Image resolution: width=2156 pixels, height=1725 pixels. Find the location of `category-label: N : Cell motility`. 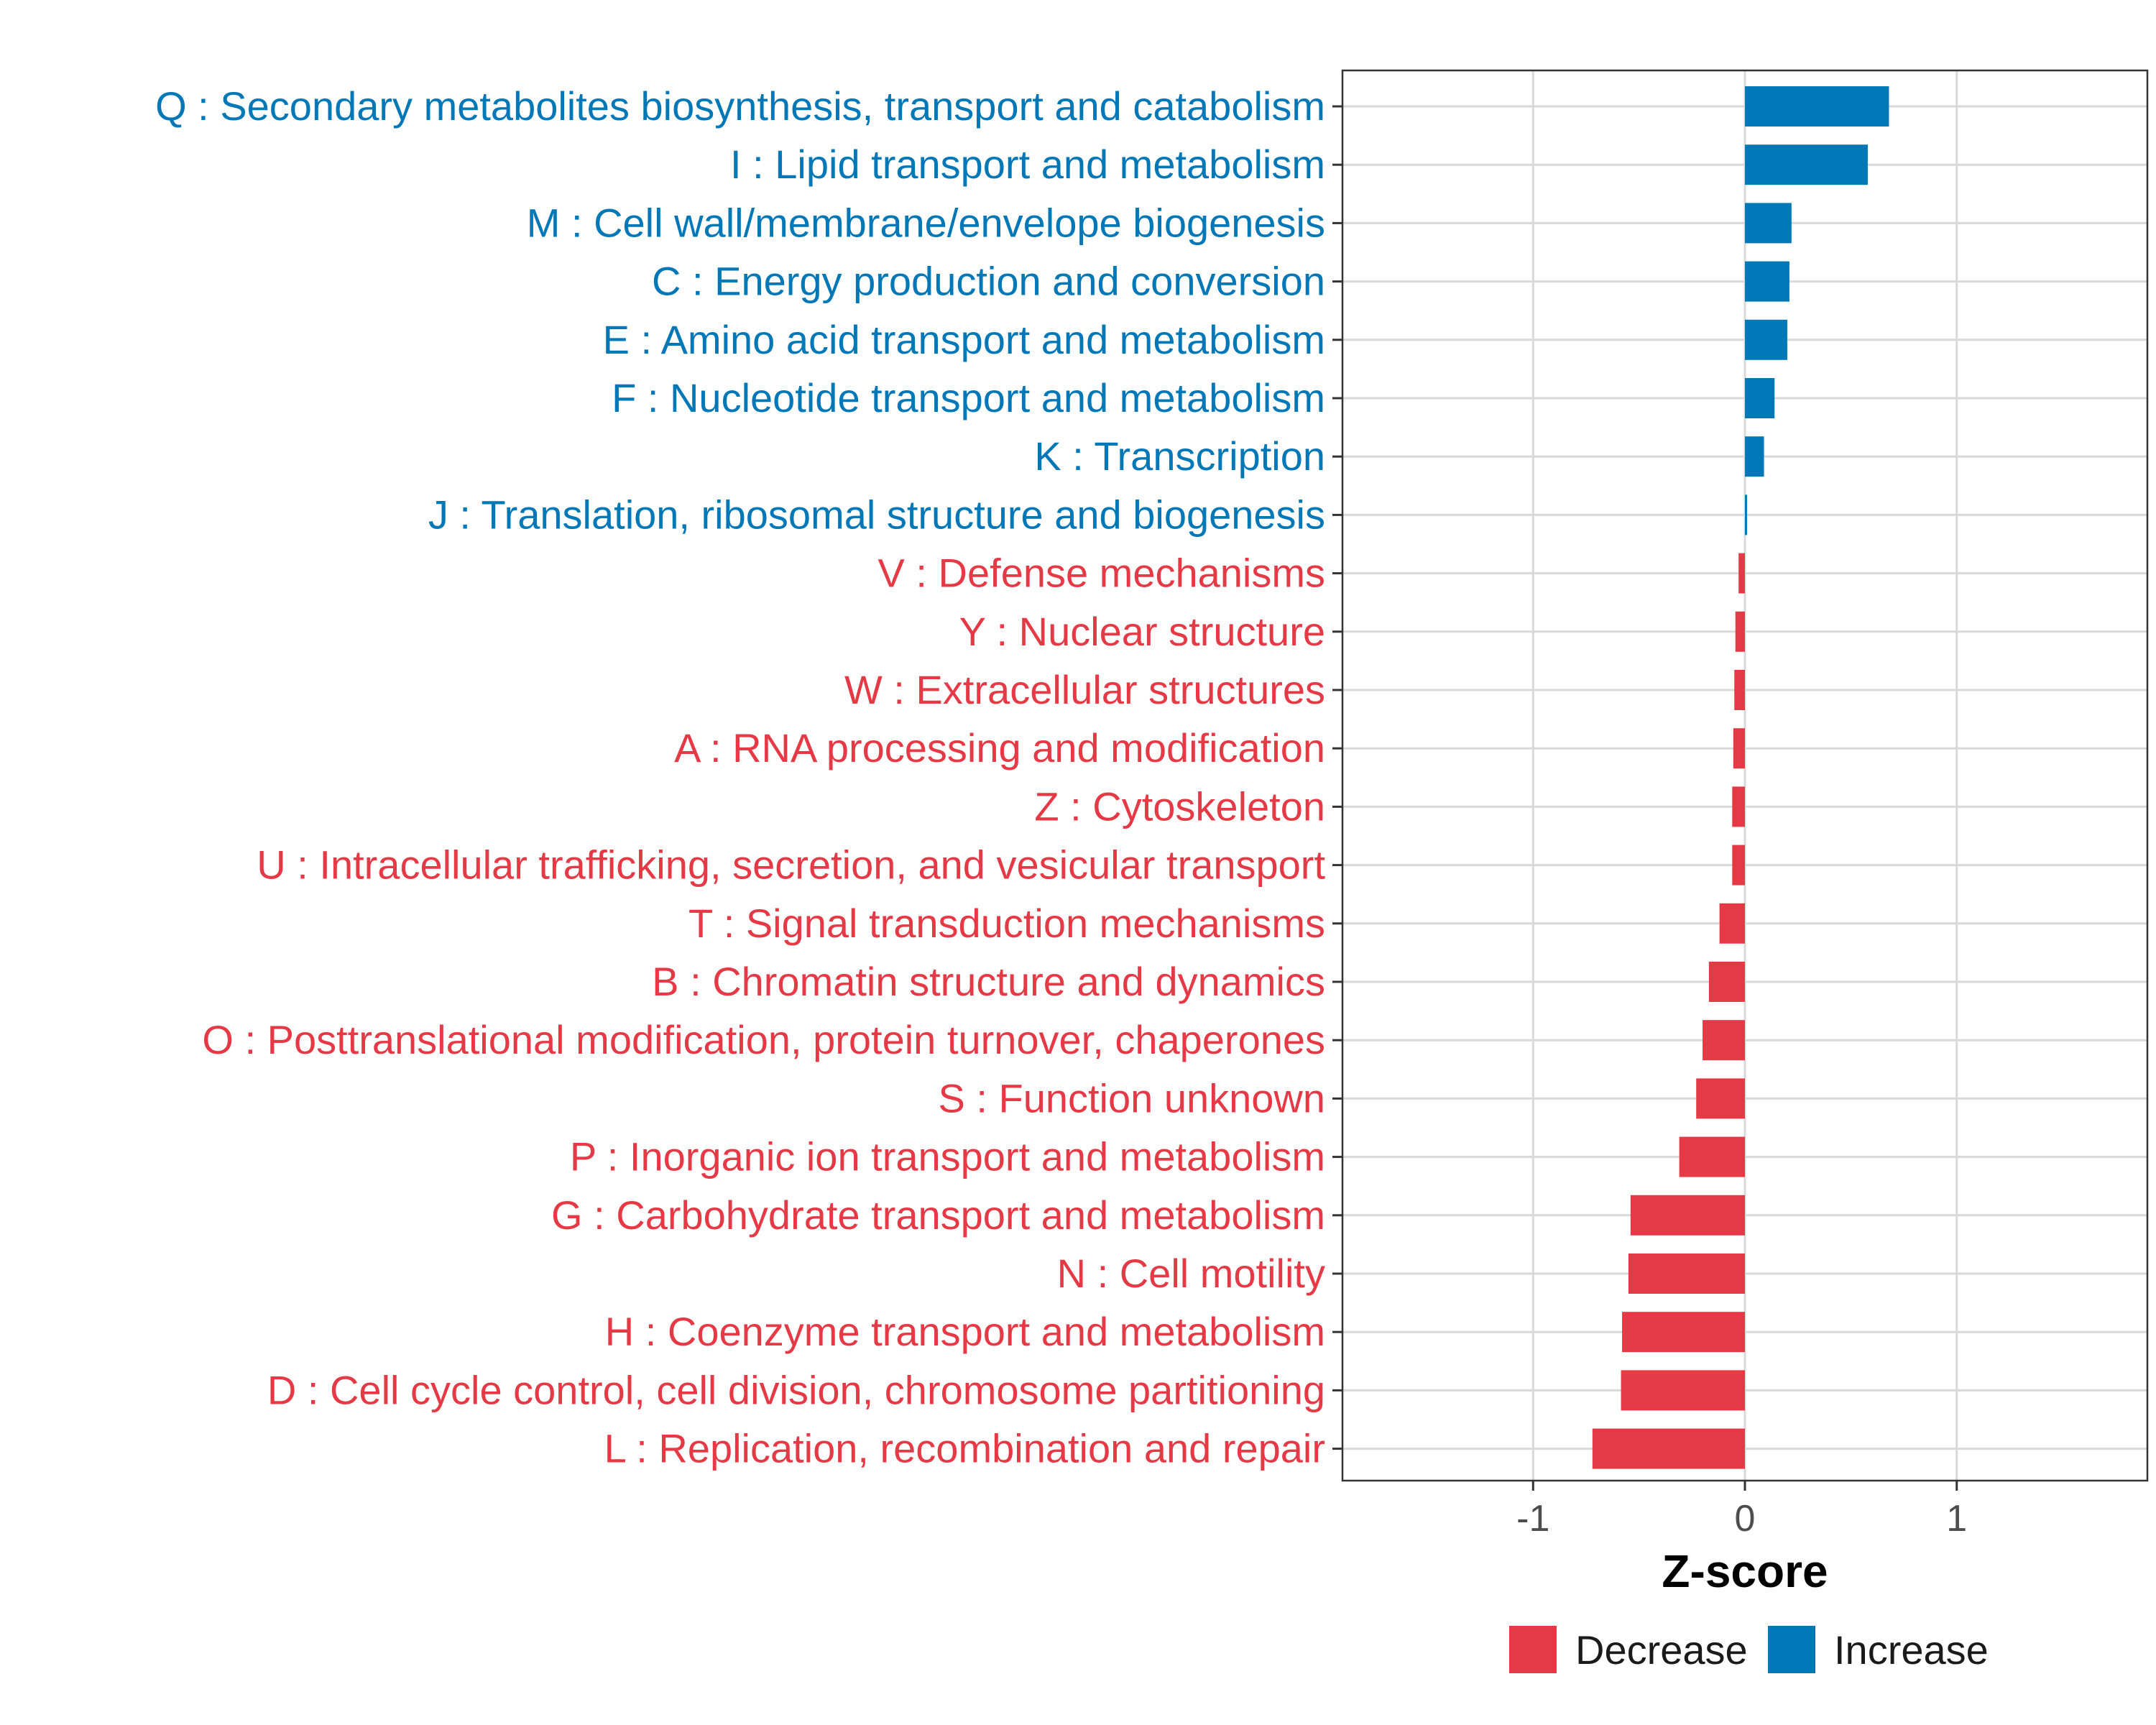

category-label: N : Cell motility is located at coordinates (1191, 1273).